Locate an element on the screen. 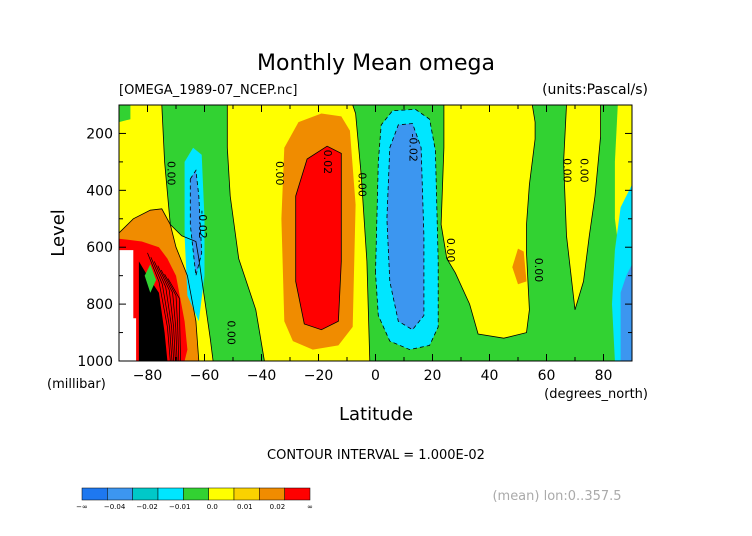 The width and height of the screenshot is (752, 536). colorbar-label: 0.02 is located at coordinates (278, 507).